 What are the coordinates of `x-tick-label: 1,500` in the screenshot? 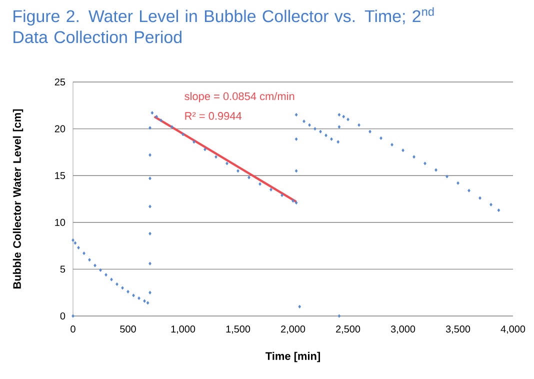 It's located at (238, 330).